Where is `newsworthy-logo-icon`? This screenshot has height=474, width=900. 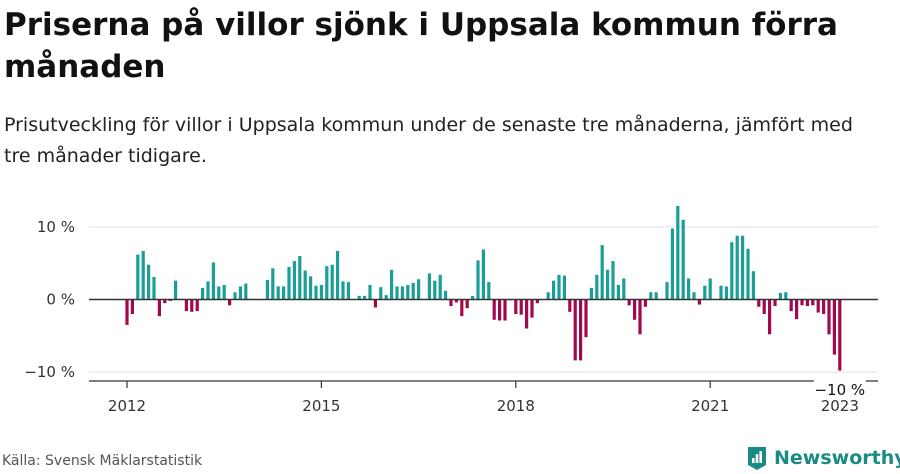 newsworthy-logo-icon is located at coordinates (757, 458).